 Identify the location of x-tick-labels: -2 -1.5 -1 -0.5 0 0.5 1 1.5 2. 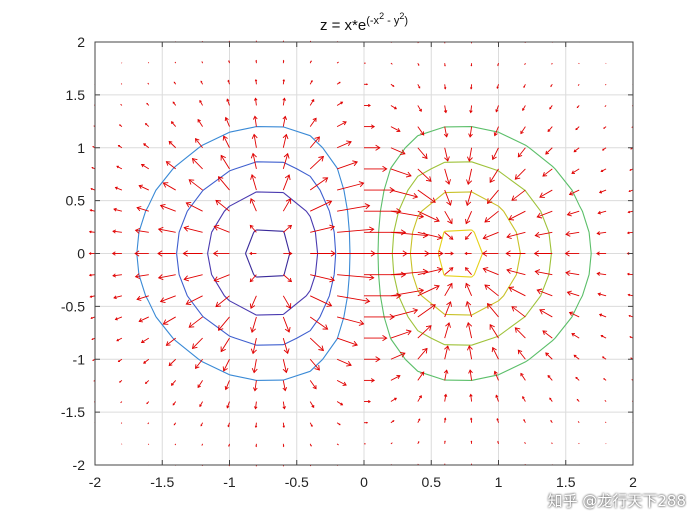
(363, 482).